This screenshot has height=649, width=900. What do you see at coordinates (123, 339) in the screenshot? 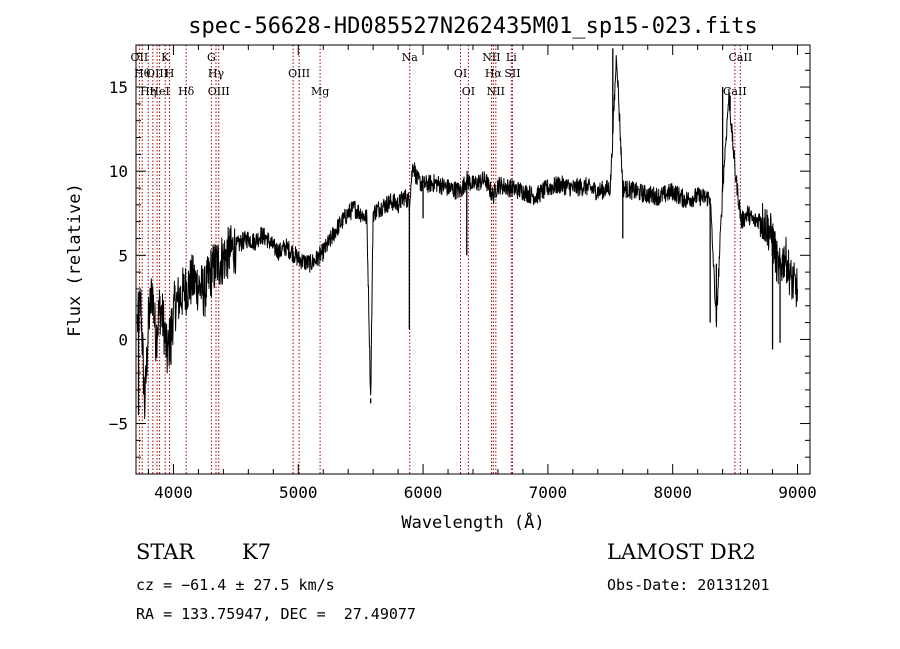
I see `y-tick-label: 0` at bounding box center [123, 339].